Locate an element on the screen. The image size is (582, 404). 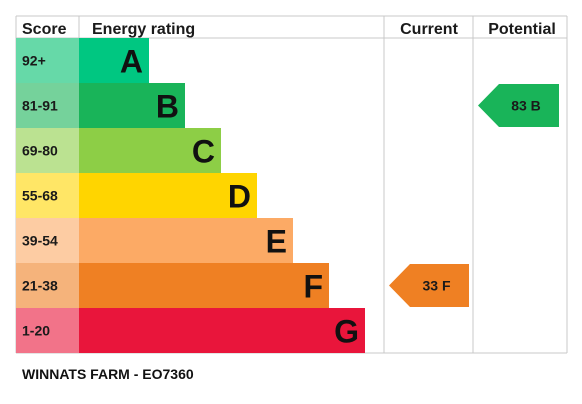
property-reference: WINNATS FARM - EO7360 is located at coordinates (108, 374).